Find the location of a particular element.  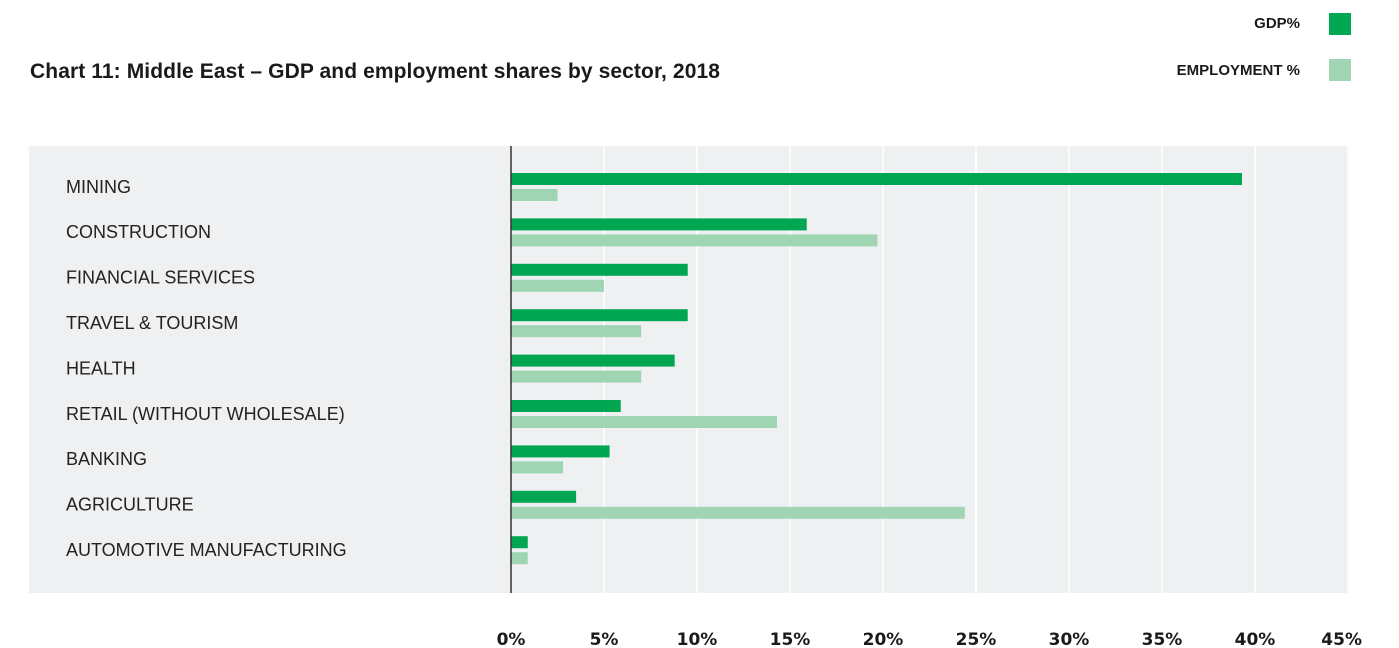

legend-swatch-employment is located at coordinates (1340, 70).